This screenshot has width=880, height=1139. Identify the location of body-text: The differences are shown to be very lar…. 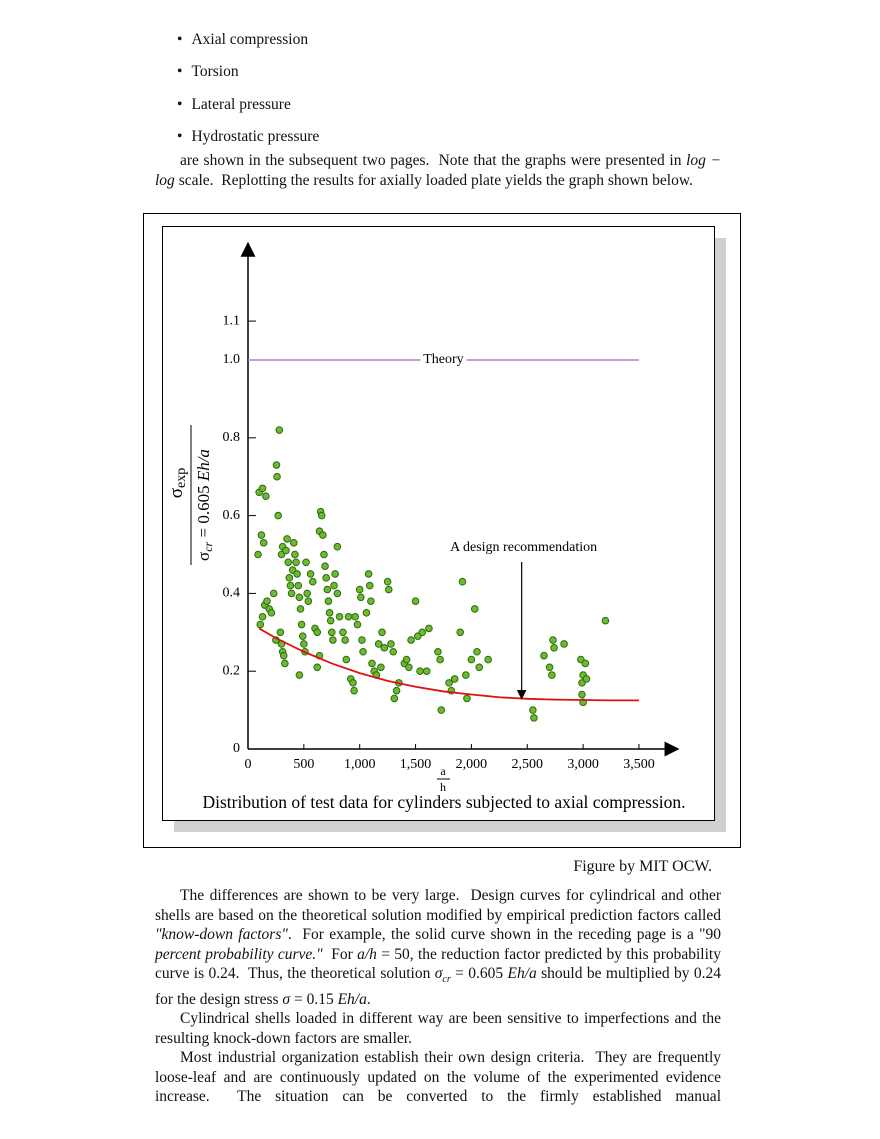
(438, 996).